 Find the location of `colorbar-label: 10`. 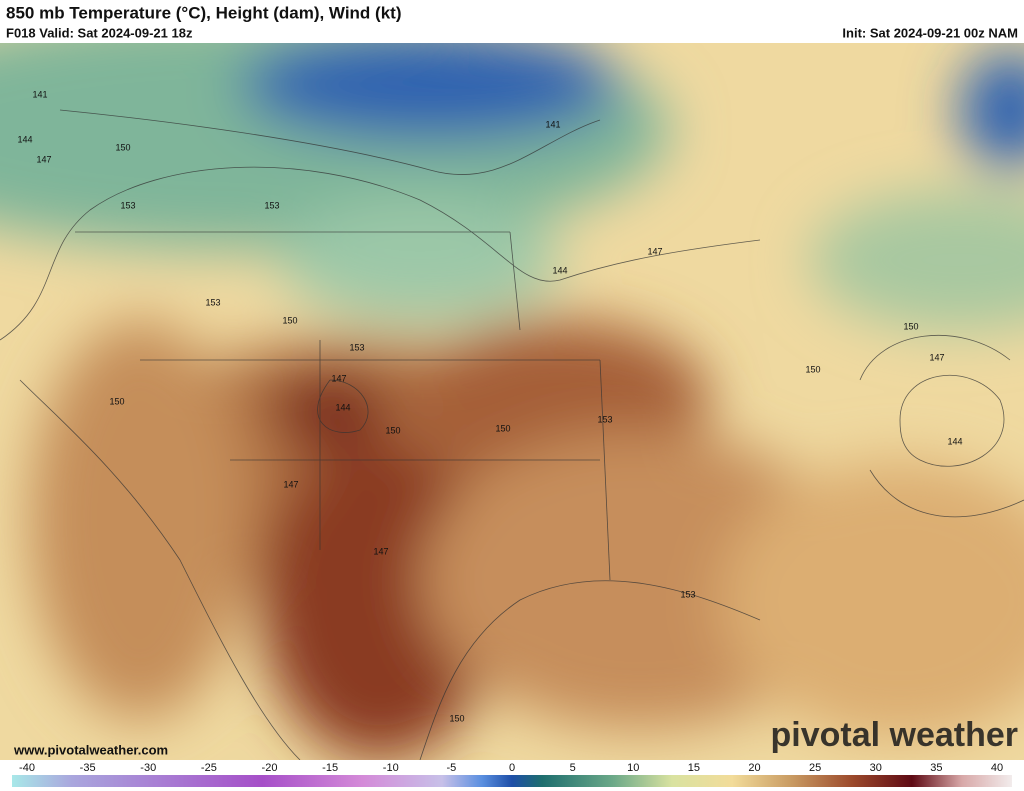

colorbar-label: 10 is located at coordinates (633, 768).